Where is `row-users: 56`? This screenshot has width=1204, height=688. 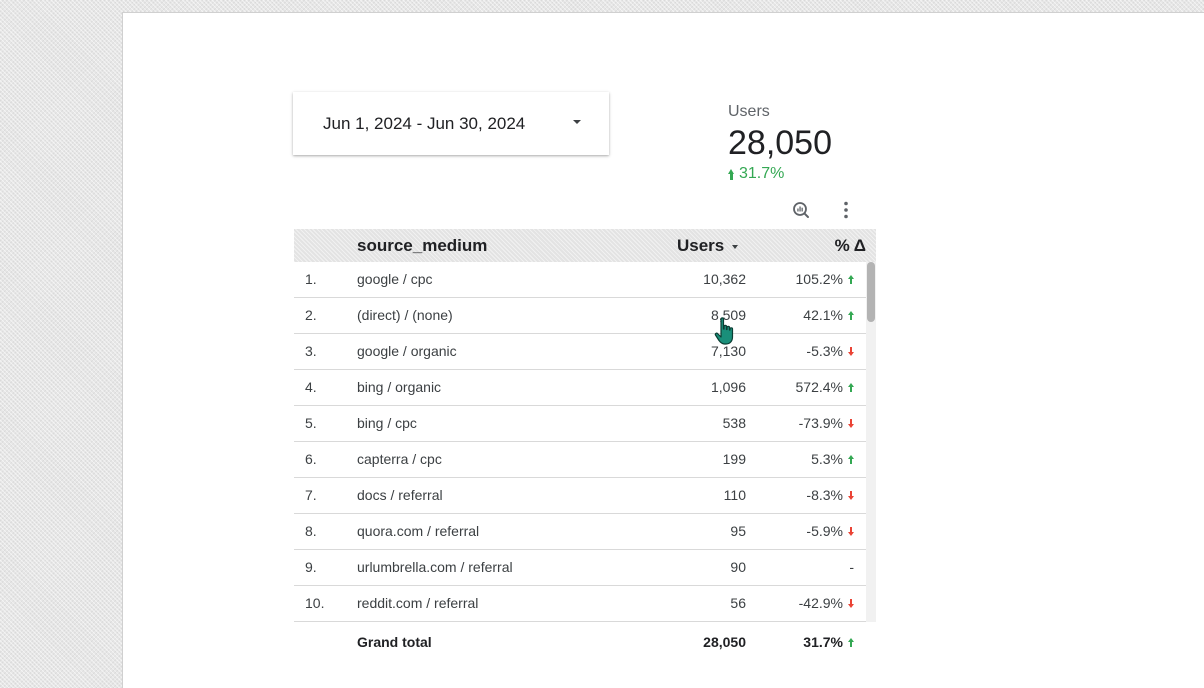 row-users: 56 is located at coordinates (738, 603).